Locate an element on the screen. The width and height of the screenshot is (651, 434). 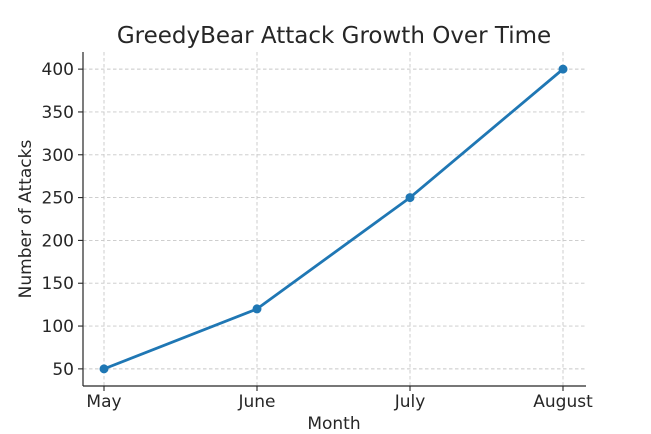
y-tick-label: 100 is located at coordinates (58, 327).